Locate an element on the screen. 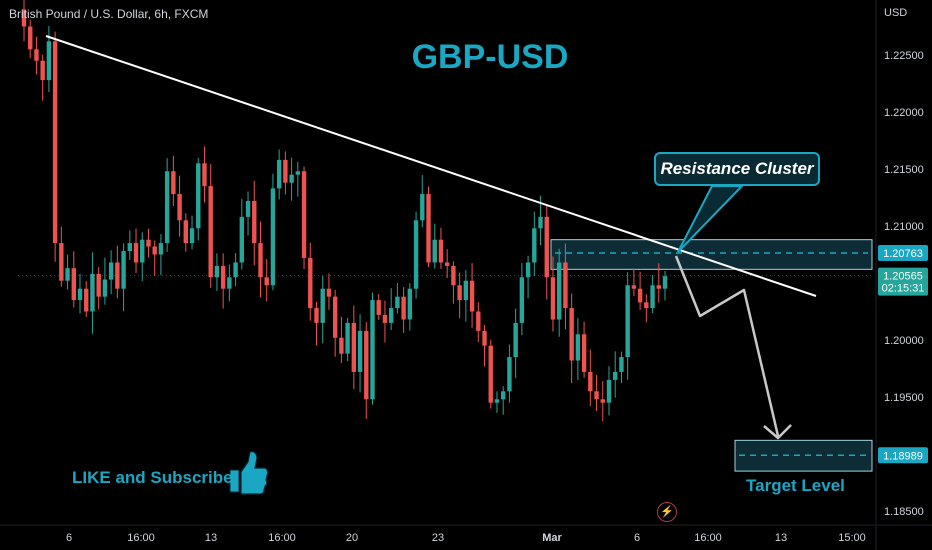 The width and height of the screenshot is (932, 550). resistance-zone is located at coordinates (711, 254).